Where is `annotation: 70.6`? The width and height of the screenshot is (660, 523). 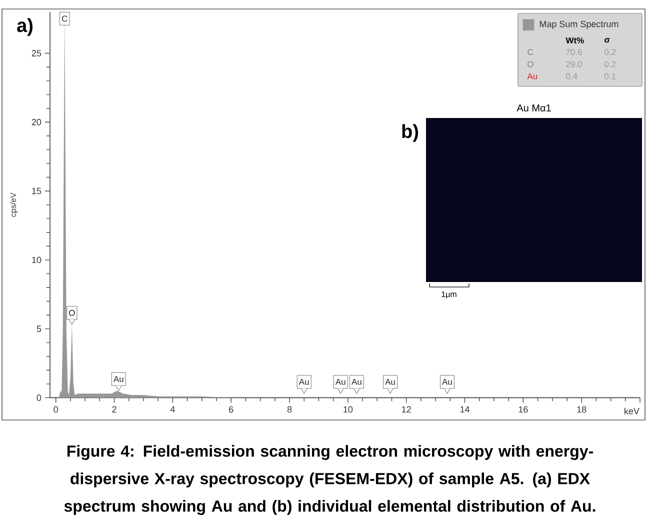 annotation: 70.6 is located at coordinates (574, 52).